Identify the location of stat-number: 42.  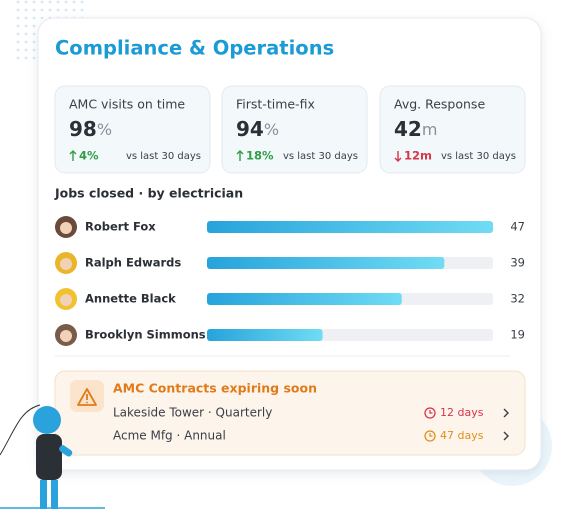
(408, 129).